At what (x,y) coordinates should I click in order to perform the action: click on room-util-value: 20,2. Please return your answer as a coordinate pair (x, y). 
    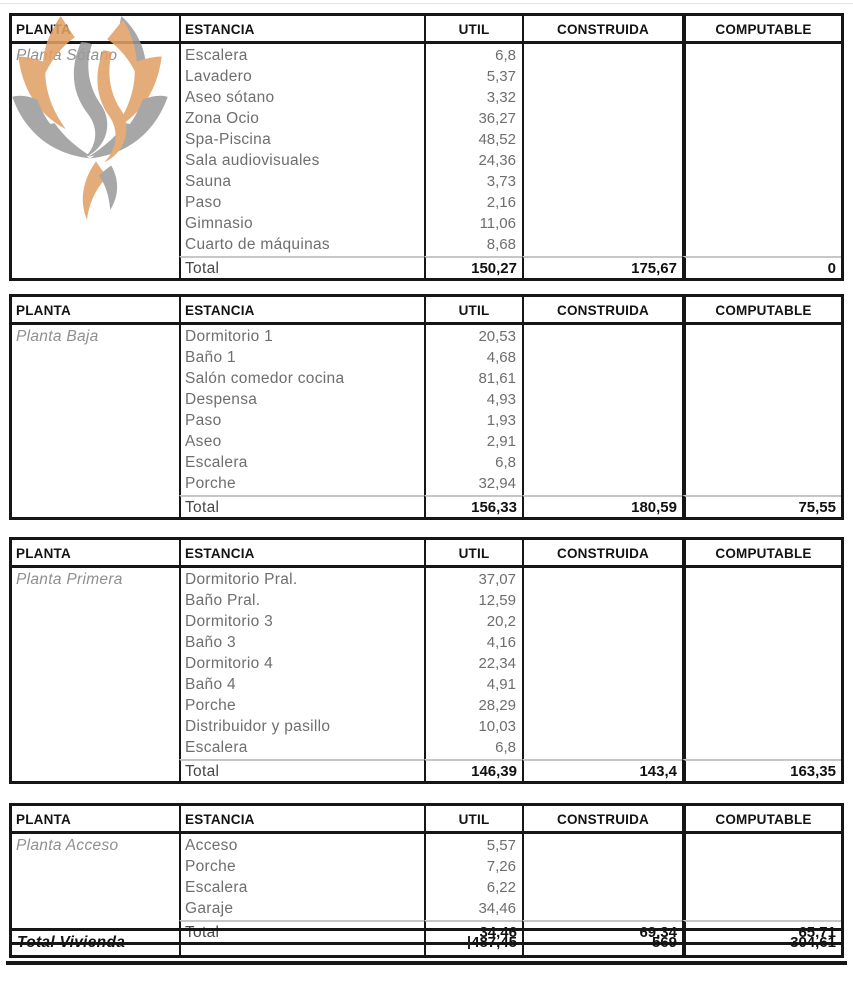
    Looking at the image, I should click on (501, 621).